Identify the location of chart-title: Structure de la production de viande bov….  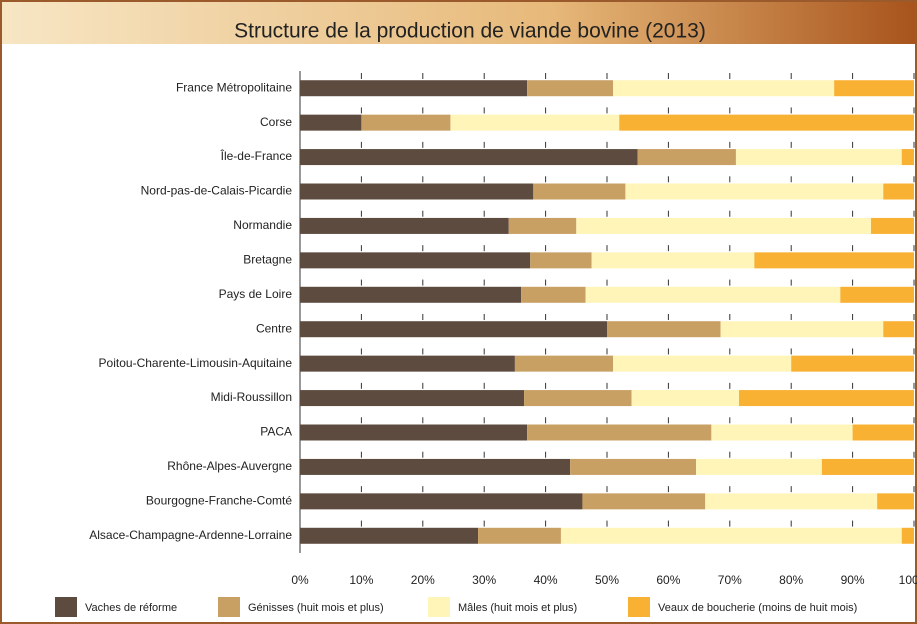
(470, 31).